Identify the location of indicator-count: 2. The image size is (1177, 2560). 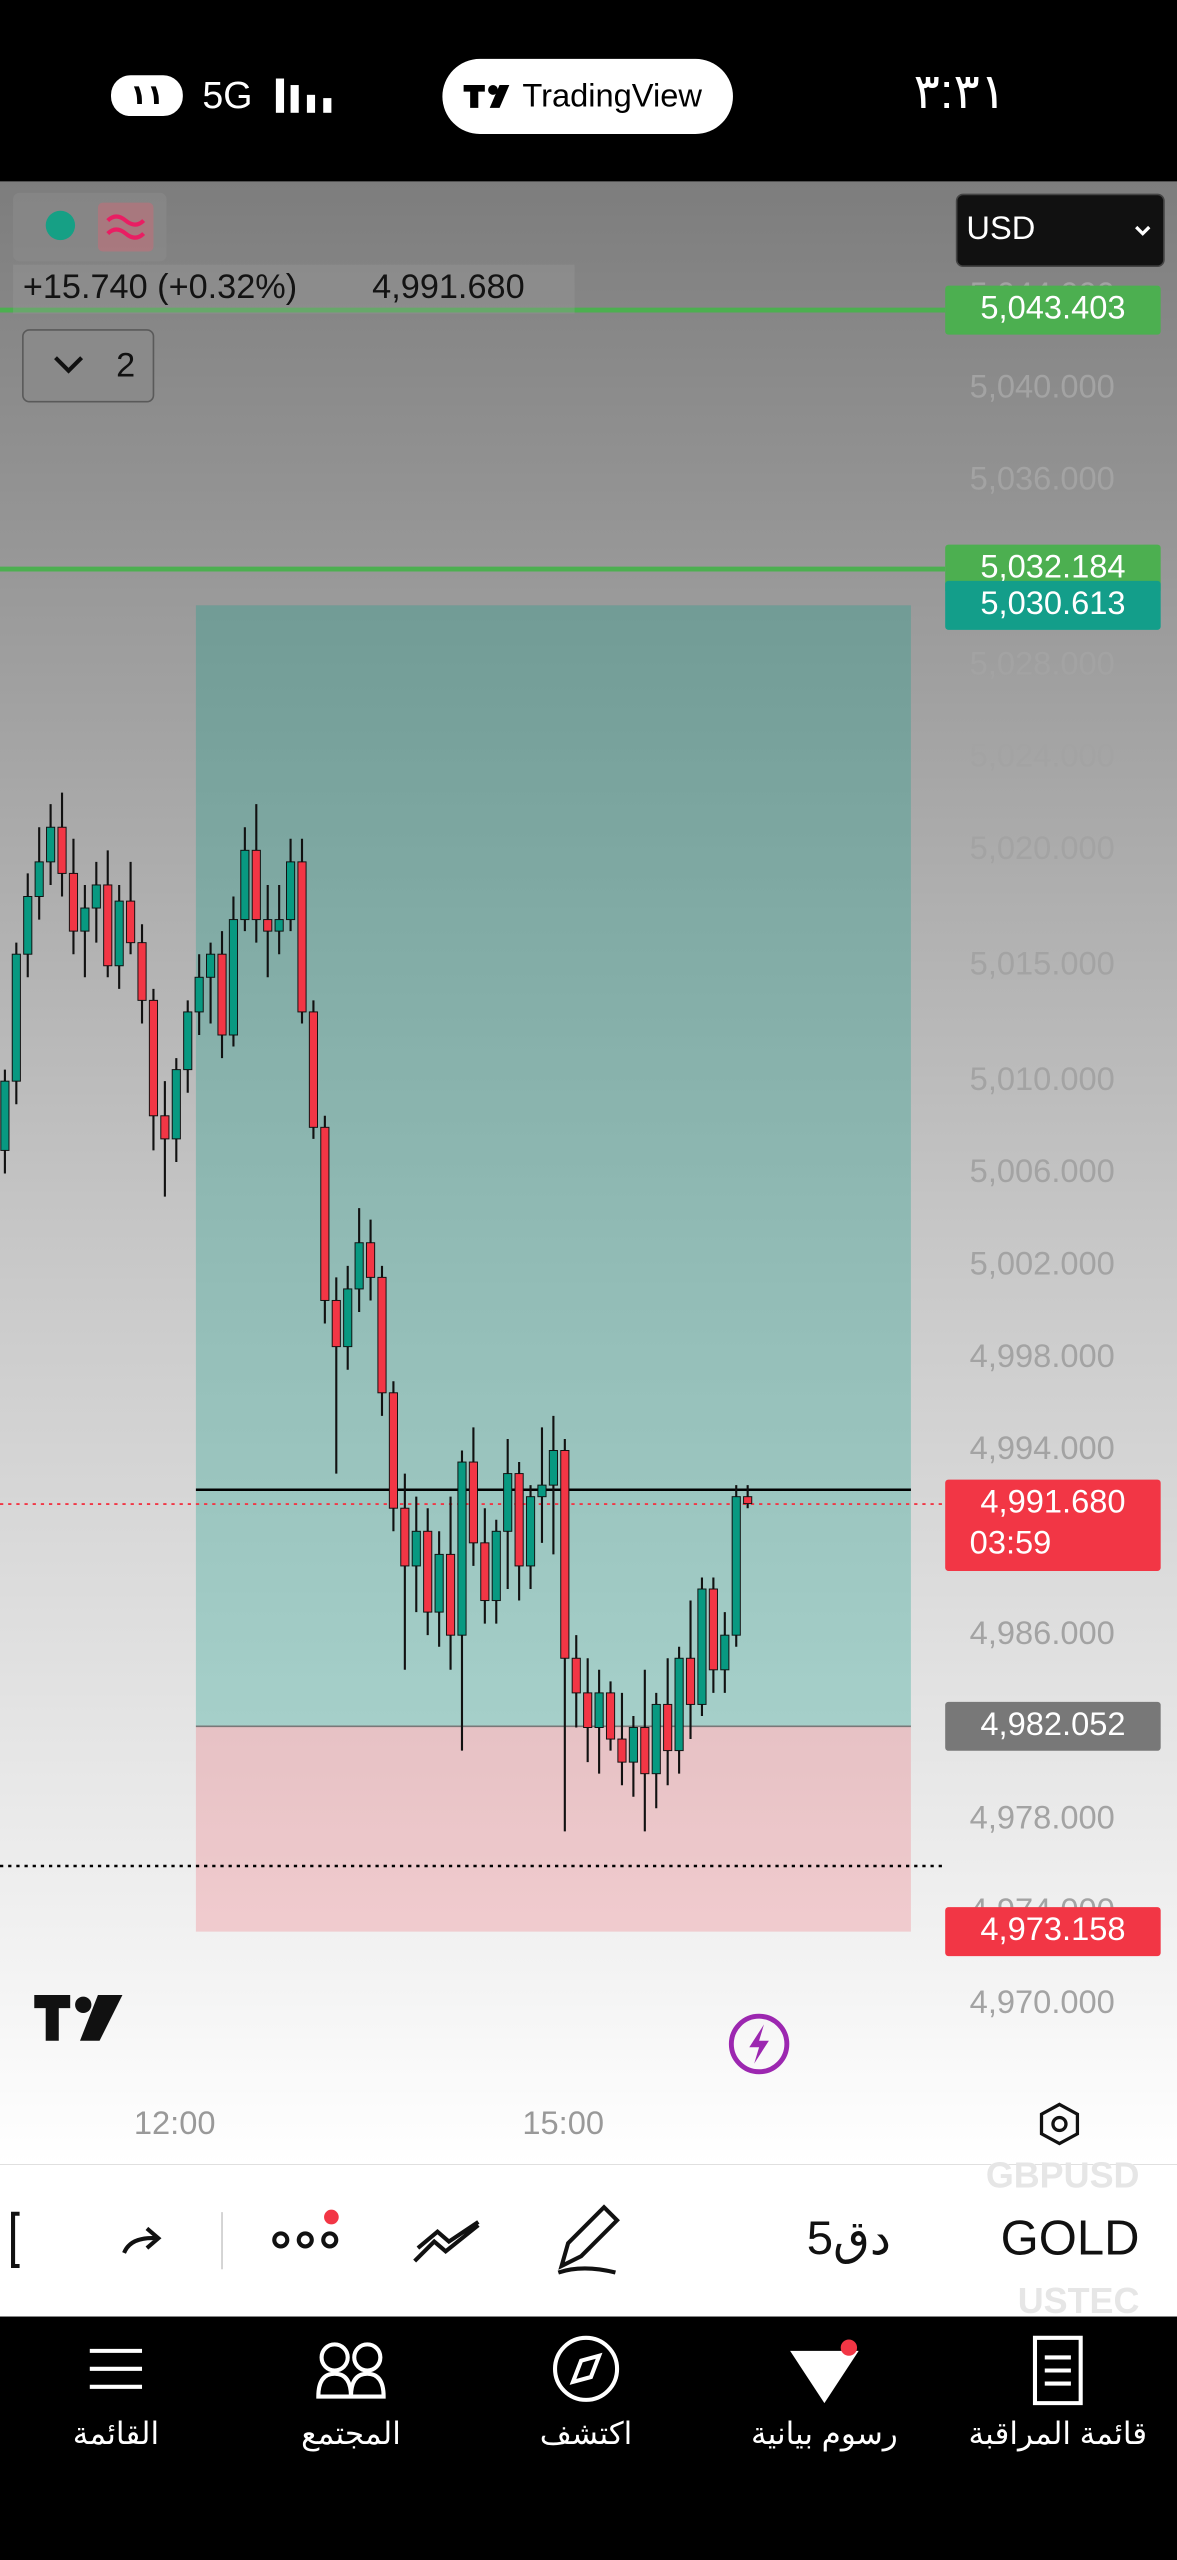
(125, 366).